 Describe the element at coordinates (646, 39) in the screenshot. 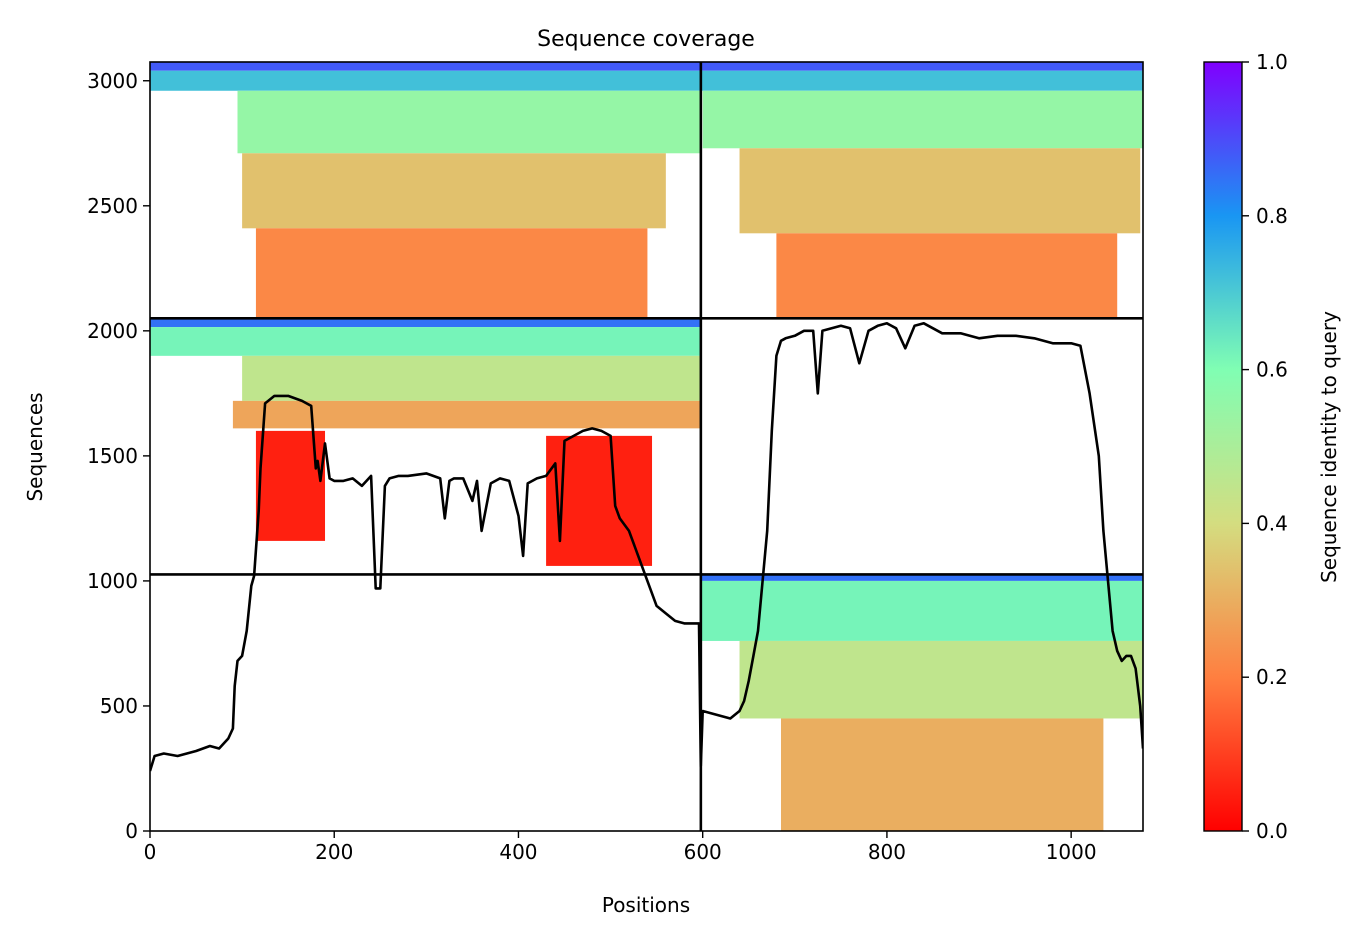

I see `chart-title: Sequence coverage` at that location.